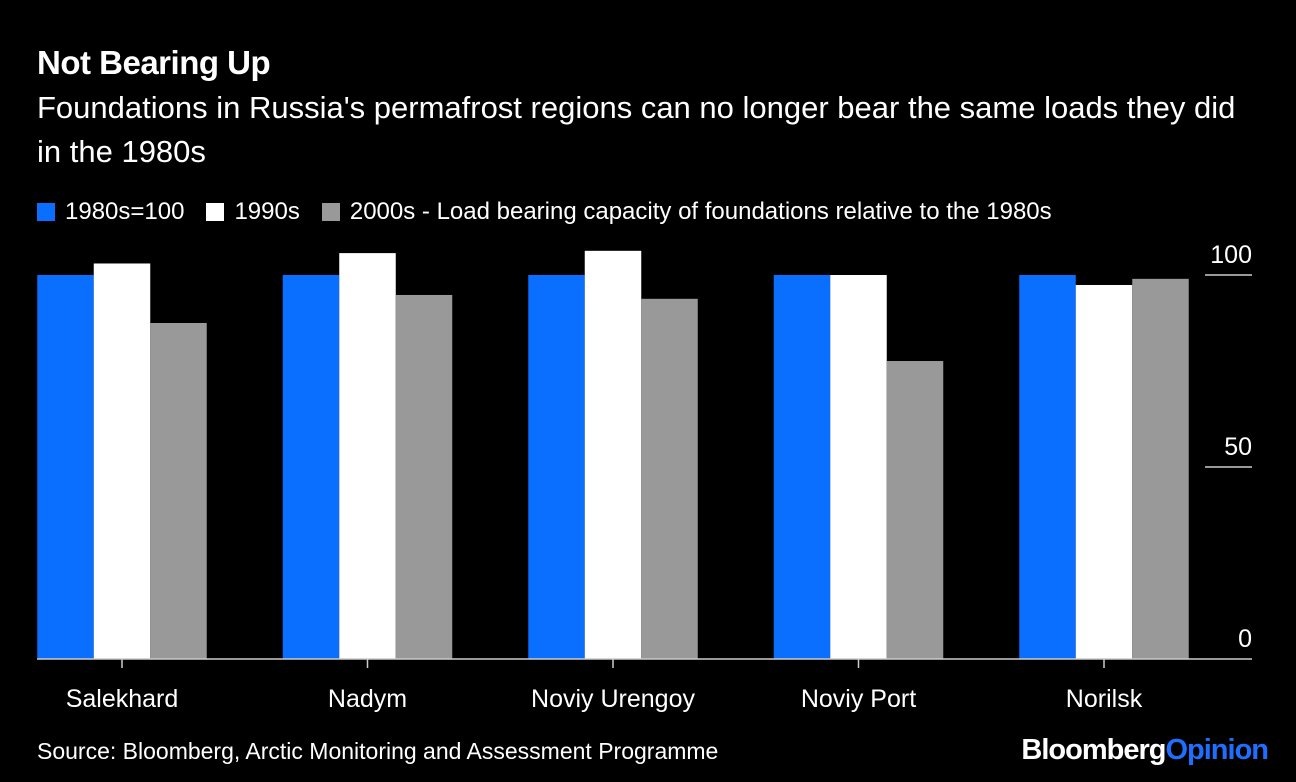  I want to click on x-tick-label: Norilsk, so click(1104, 699).